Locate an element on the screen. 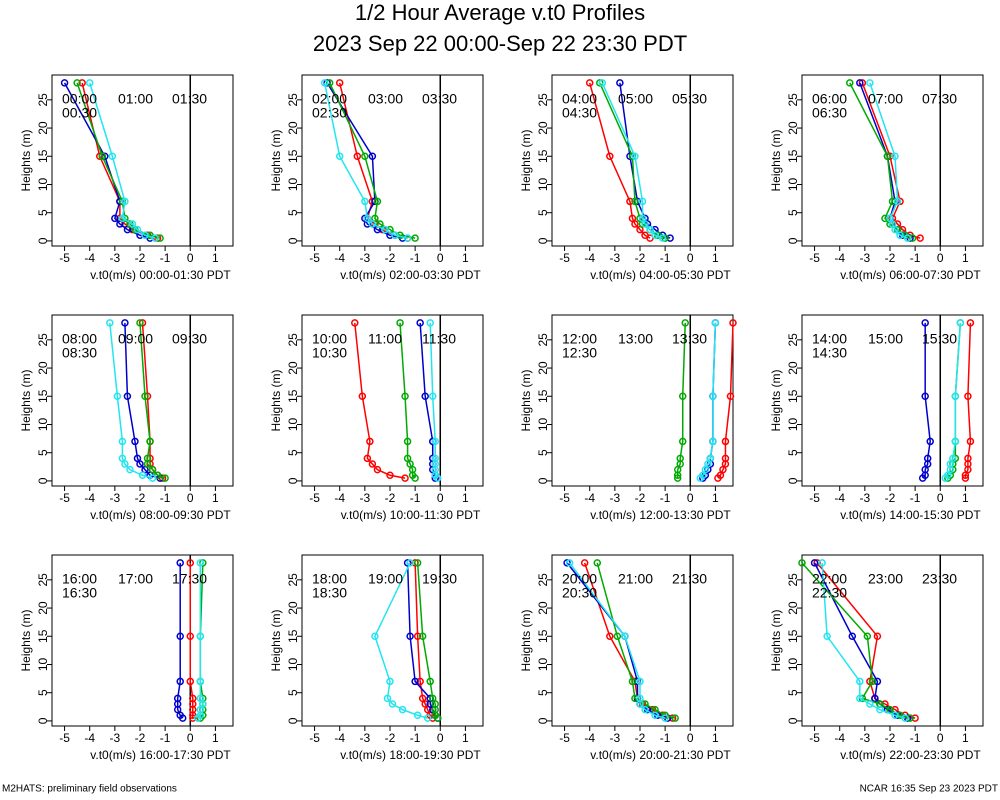  legend-label: 12:00 is located at coordinates (579, 339).